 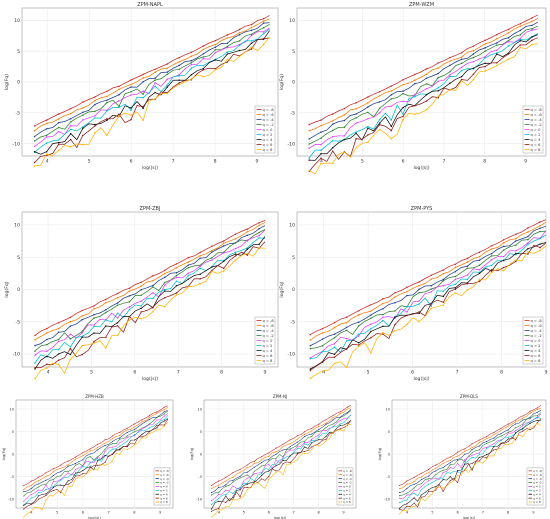 I want to click on x-tick-label: 9, so click(x=257, y=162).